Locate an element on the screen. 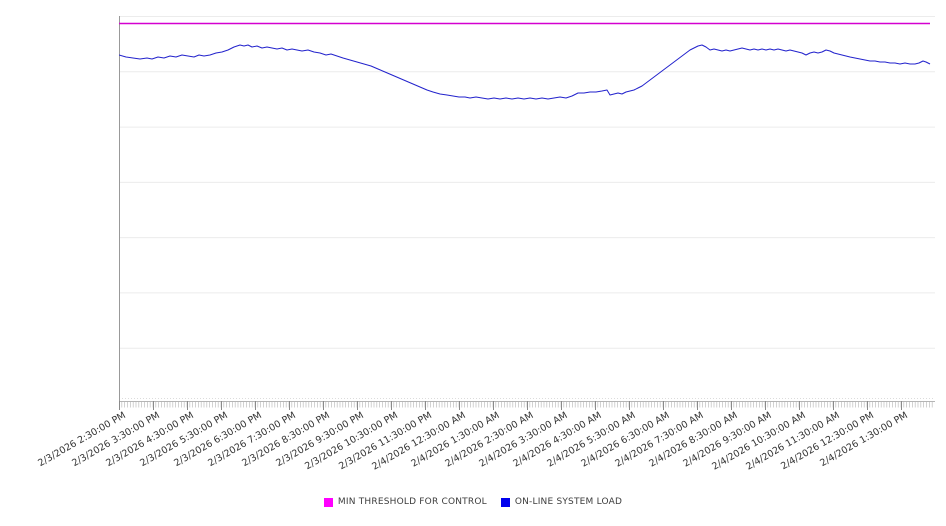 This screenshot has height=526, width=946. x-tick-label: 2/4/2026 3:30:00 AM is located at coordinates (523, 440).